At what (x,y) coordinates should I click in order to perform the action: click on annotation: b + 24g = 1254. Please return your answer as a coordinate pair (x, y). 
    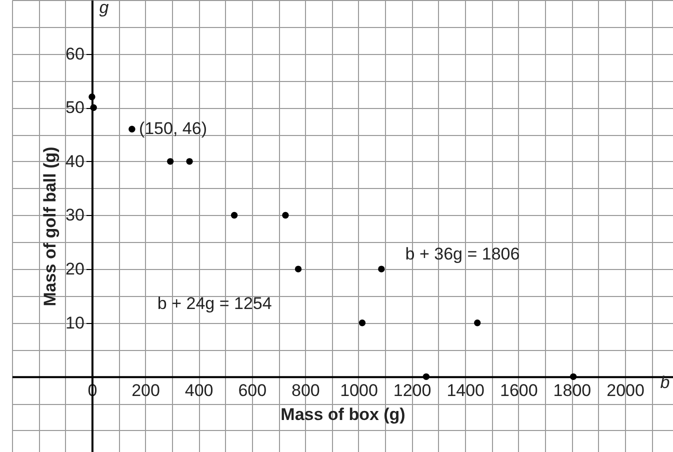
    Looking at the image, I should click on (214, 304).